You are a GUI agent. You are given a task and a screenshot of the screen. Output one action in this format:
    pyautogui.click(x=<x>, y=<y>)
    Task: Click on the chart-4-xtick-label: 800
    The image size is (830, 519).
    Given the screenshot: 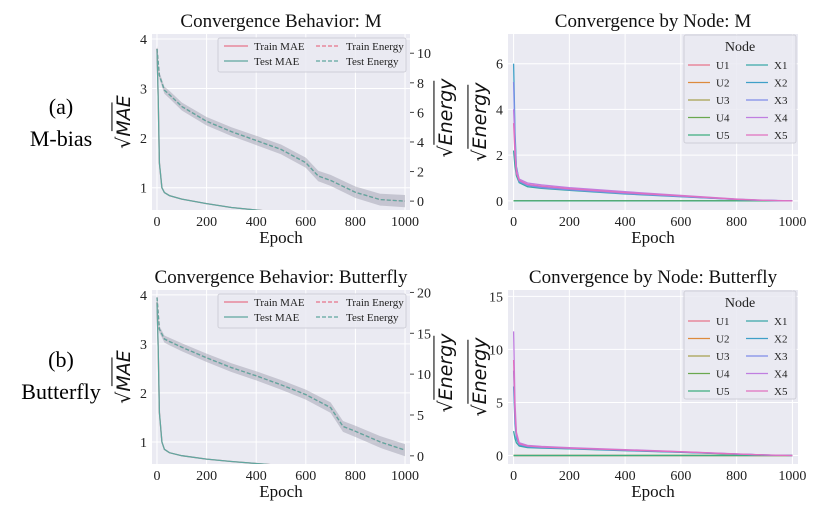 What is the action you would take?
    pyautogui.click(x=736, y=476)
    